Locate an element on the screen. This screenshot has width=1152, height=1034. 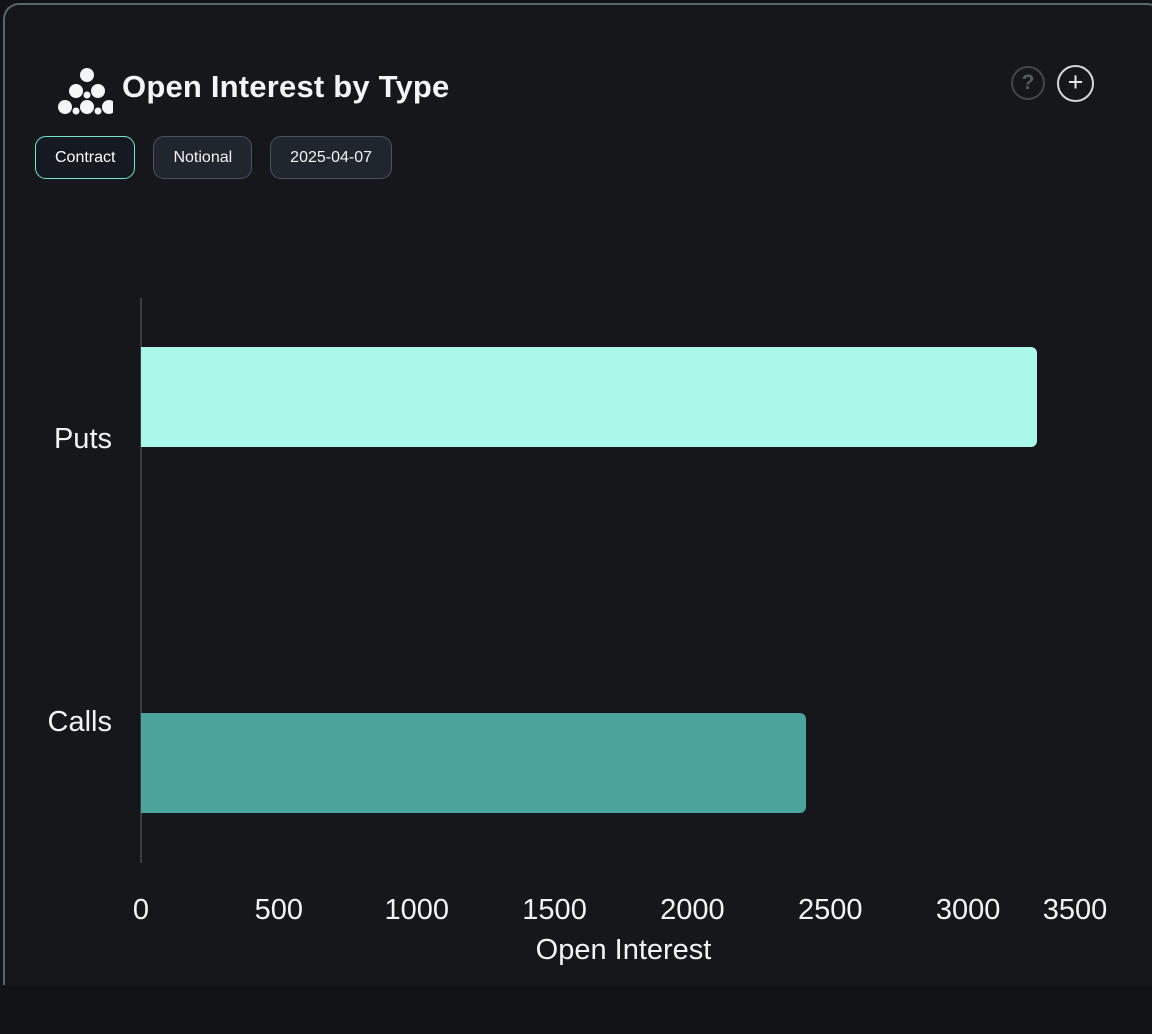
bar-calls is located at coordinates (473, 763).